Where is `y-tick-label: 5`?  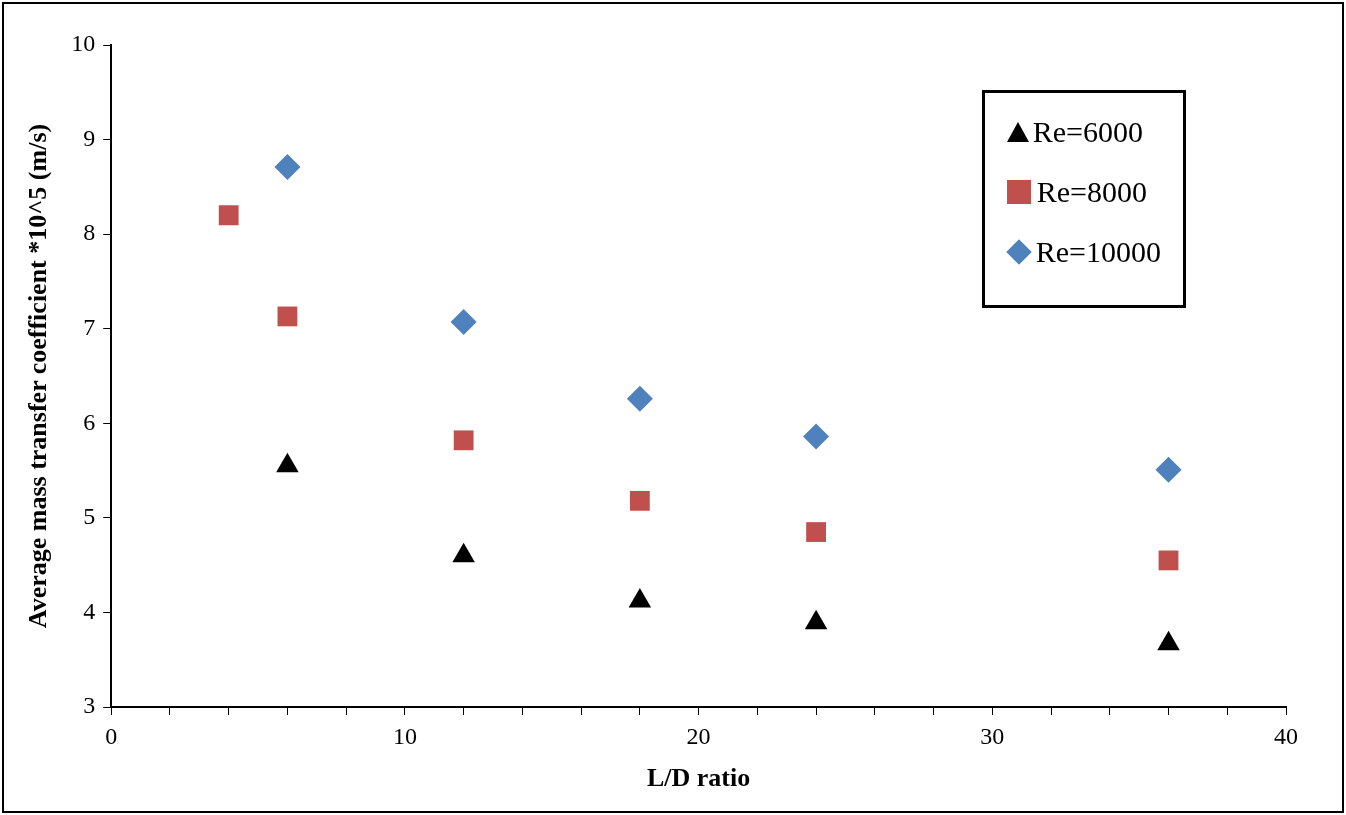 y-tick-label: 5 is located at coordinates (89, 516).